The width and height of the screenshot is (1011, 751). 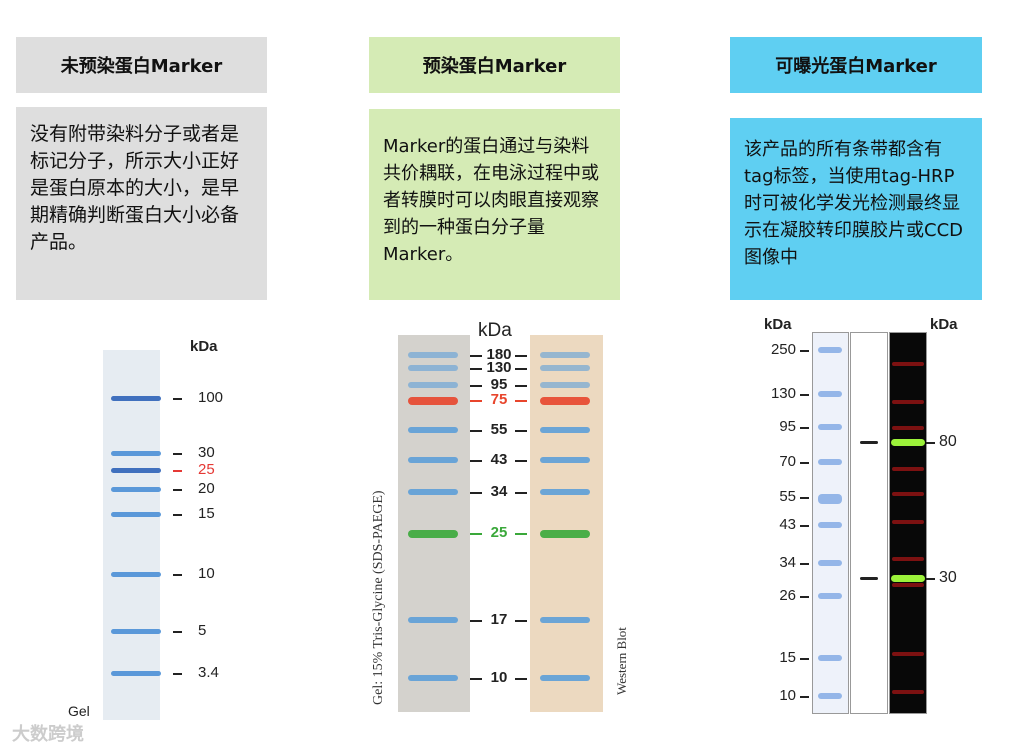 What do you see at coordinates (202, 630) in the screenshot?
I see `gel1-label: 5` at bounding box center [202, 630].